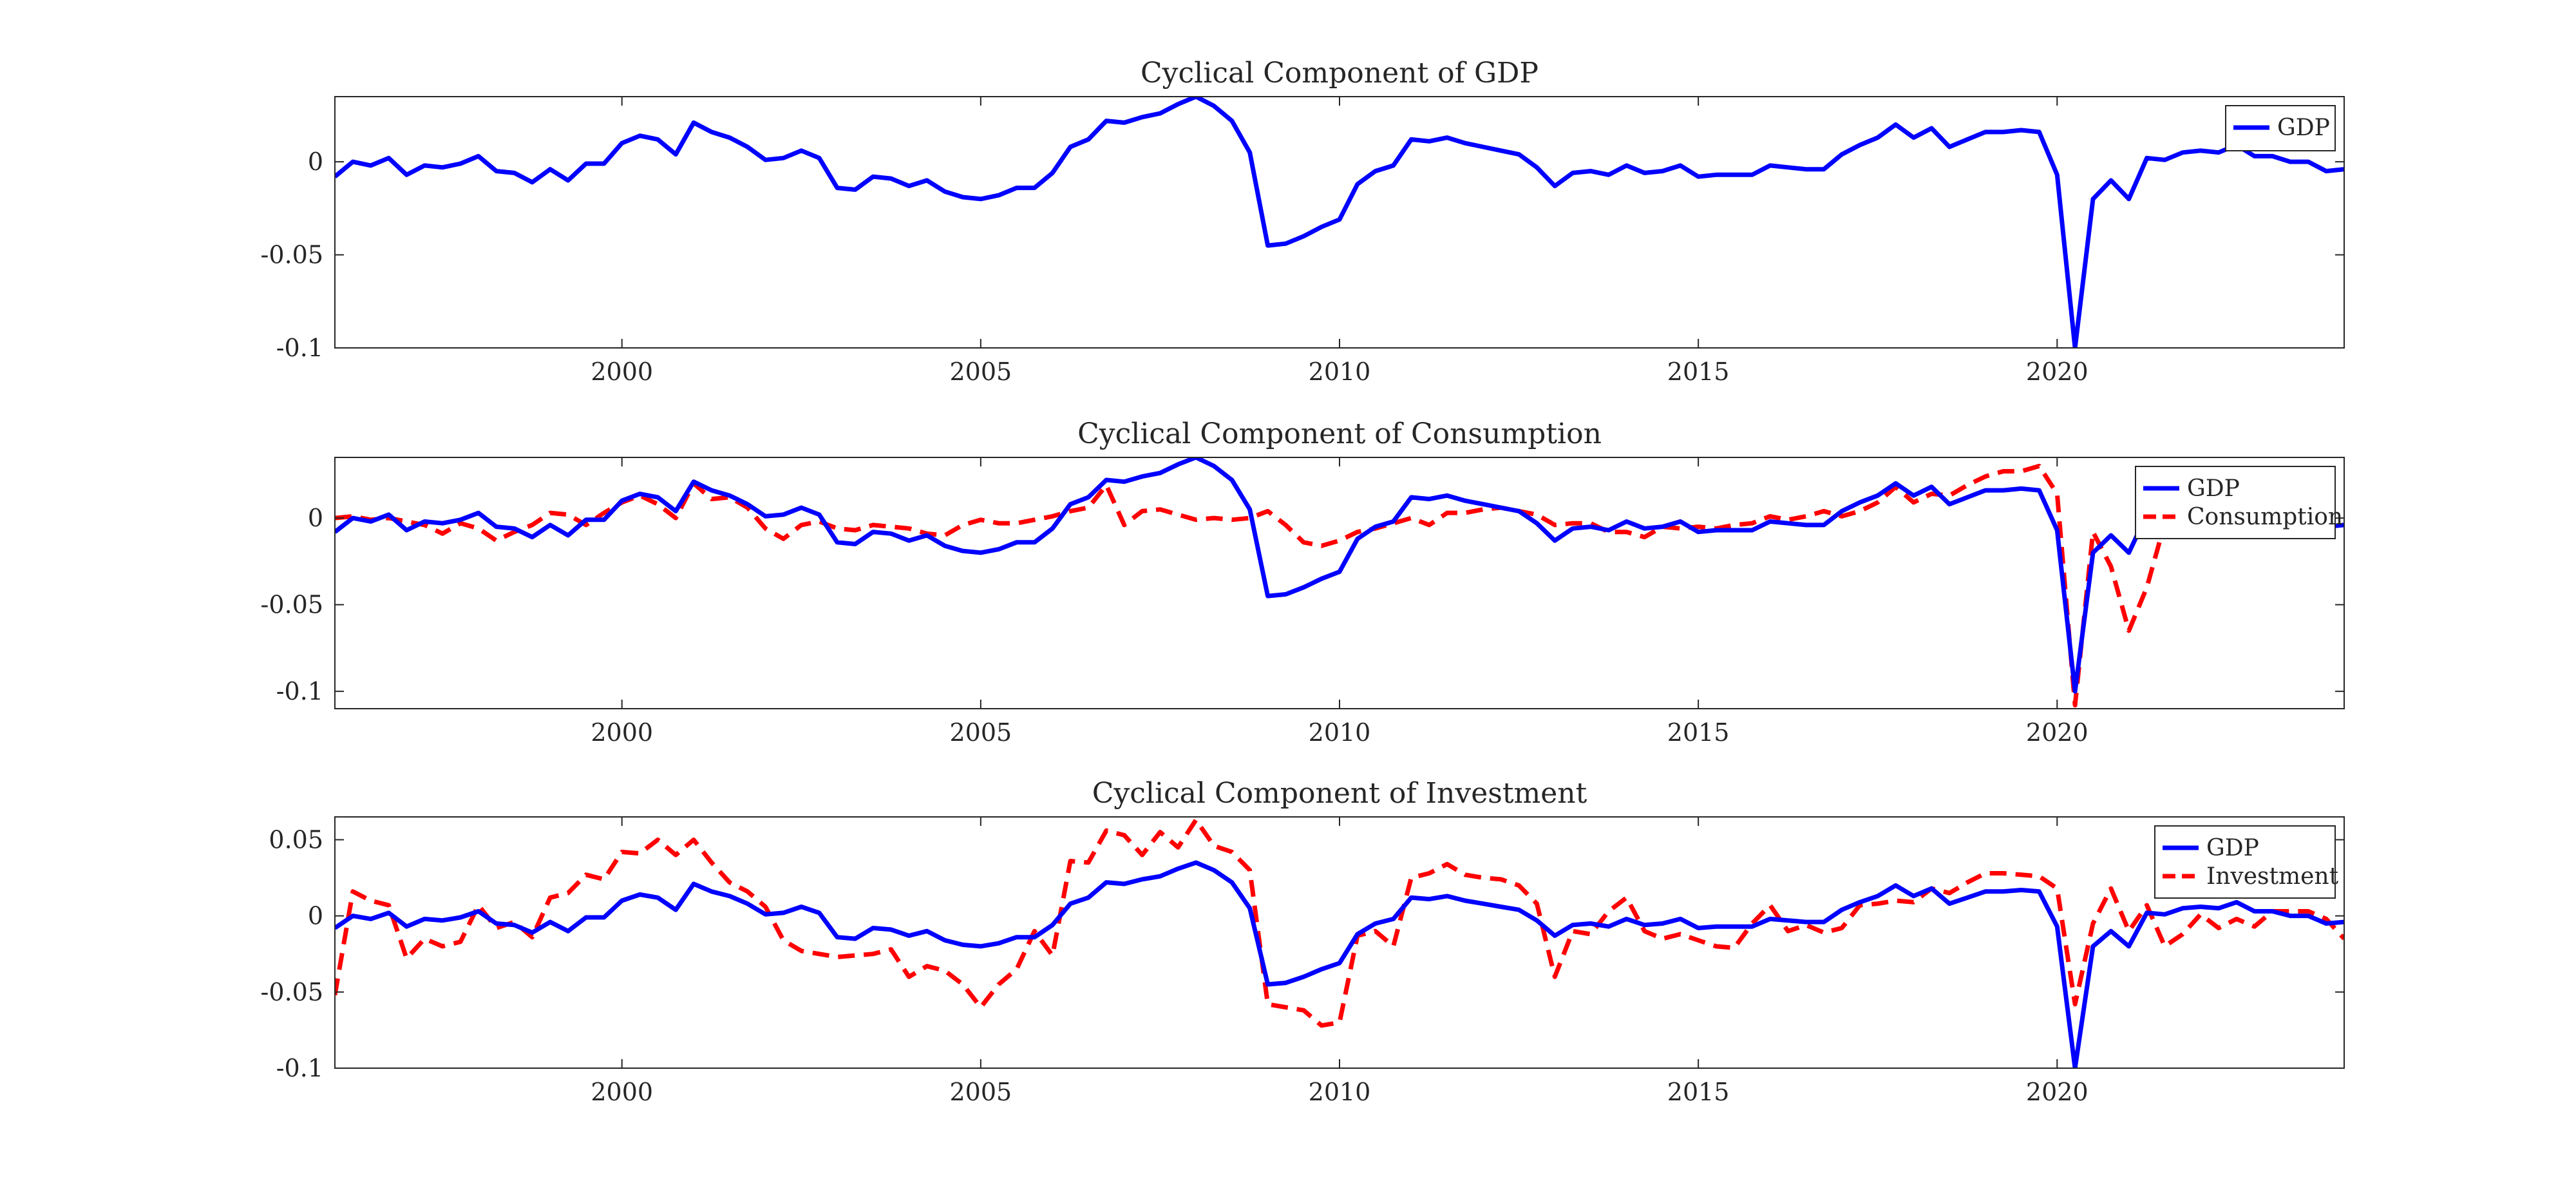 Image resolution: width=2576 pixels, height=1197 pixels. Describe the element at coordinates (1339, 794) in the screenshot. I see `chart-title: Cyclical Component of Investment` at that location.